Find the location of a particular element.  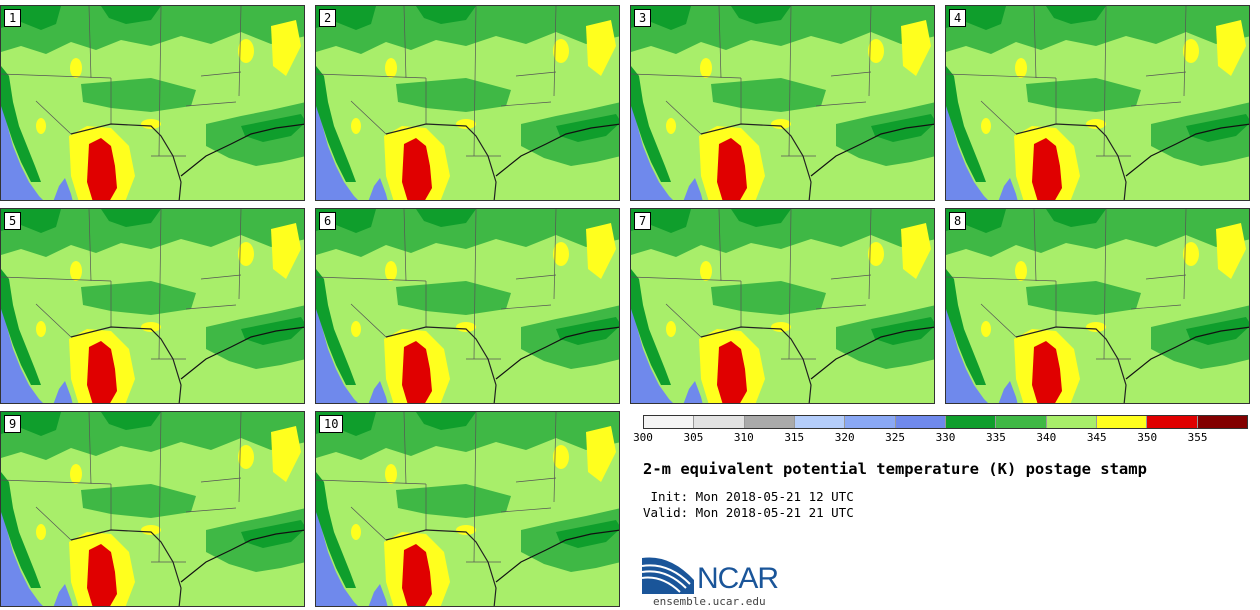

map-panel: 1 is located at coordinates (152, 103).